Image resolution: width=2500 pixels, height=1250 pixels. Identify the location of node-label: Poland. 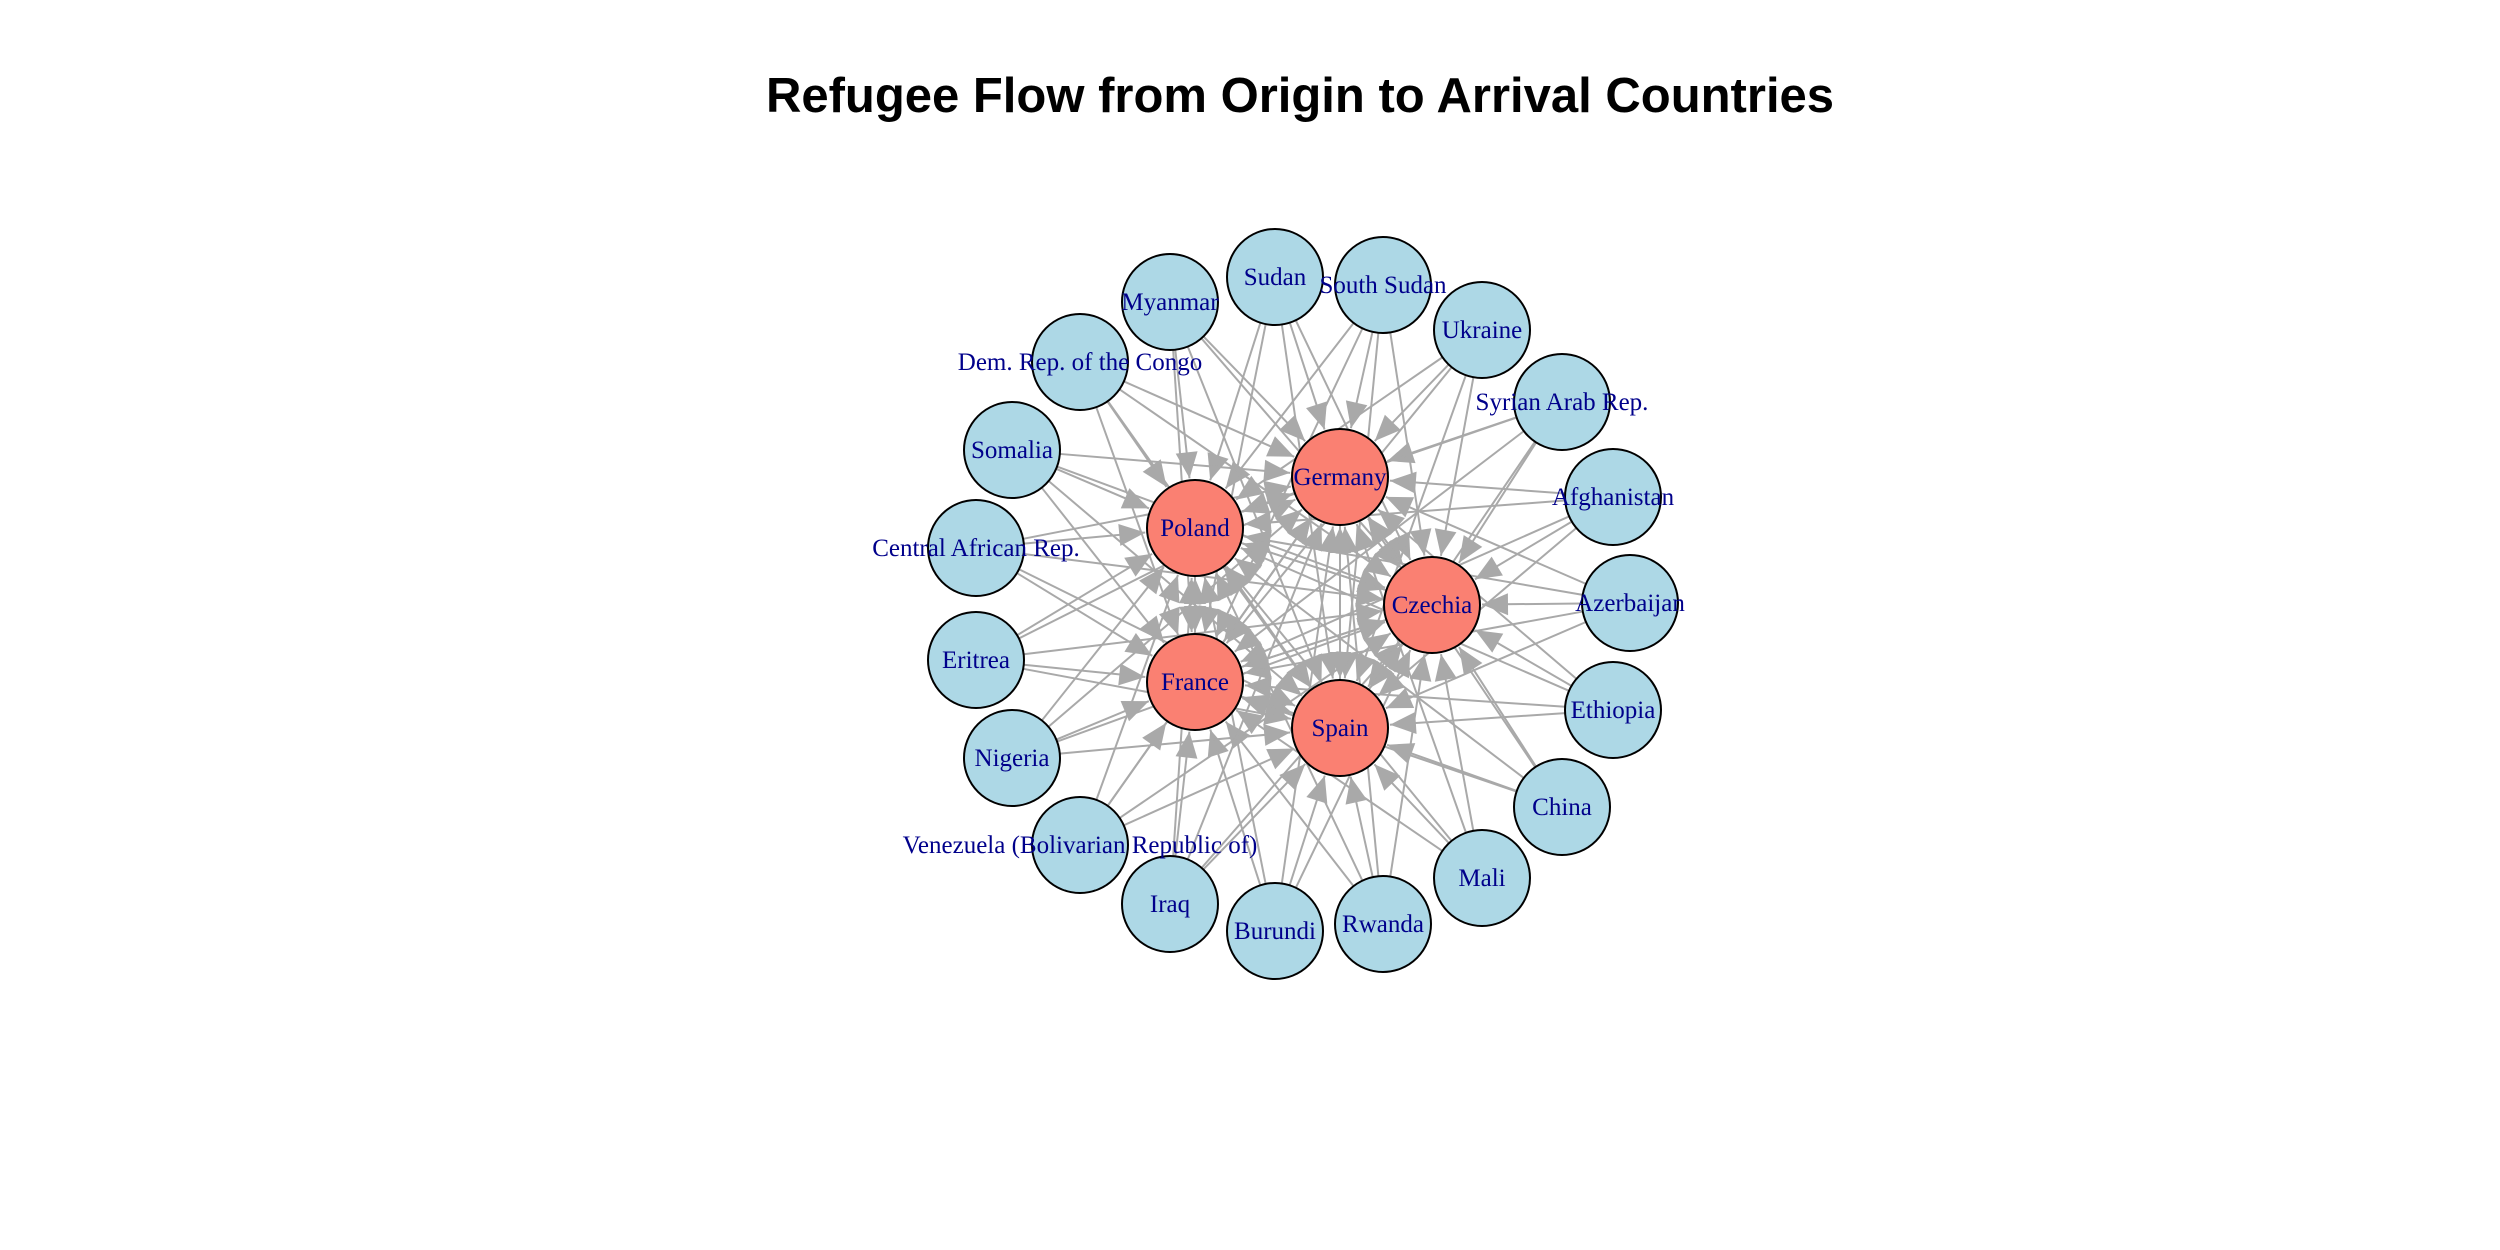
(1195, 528).